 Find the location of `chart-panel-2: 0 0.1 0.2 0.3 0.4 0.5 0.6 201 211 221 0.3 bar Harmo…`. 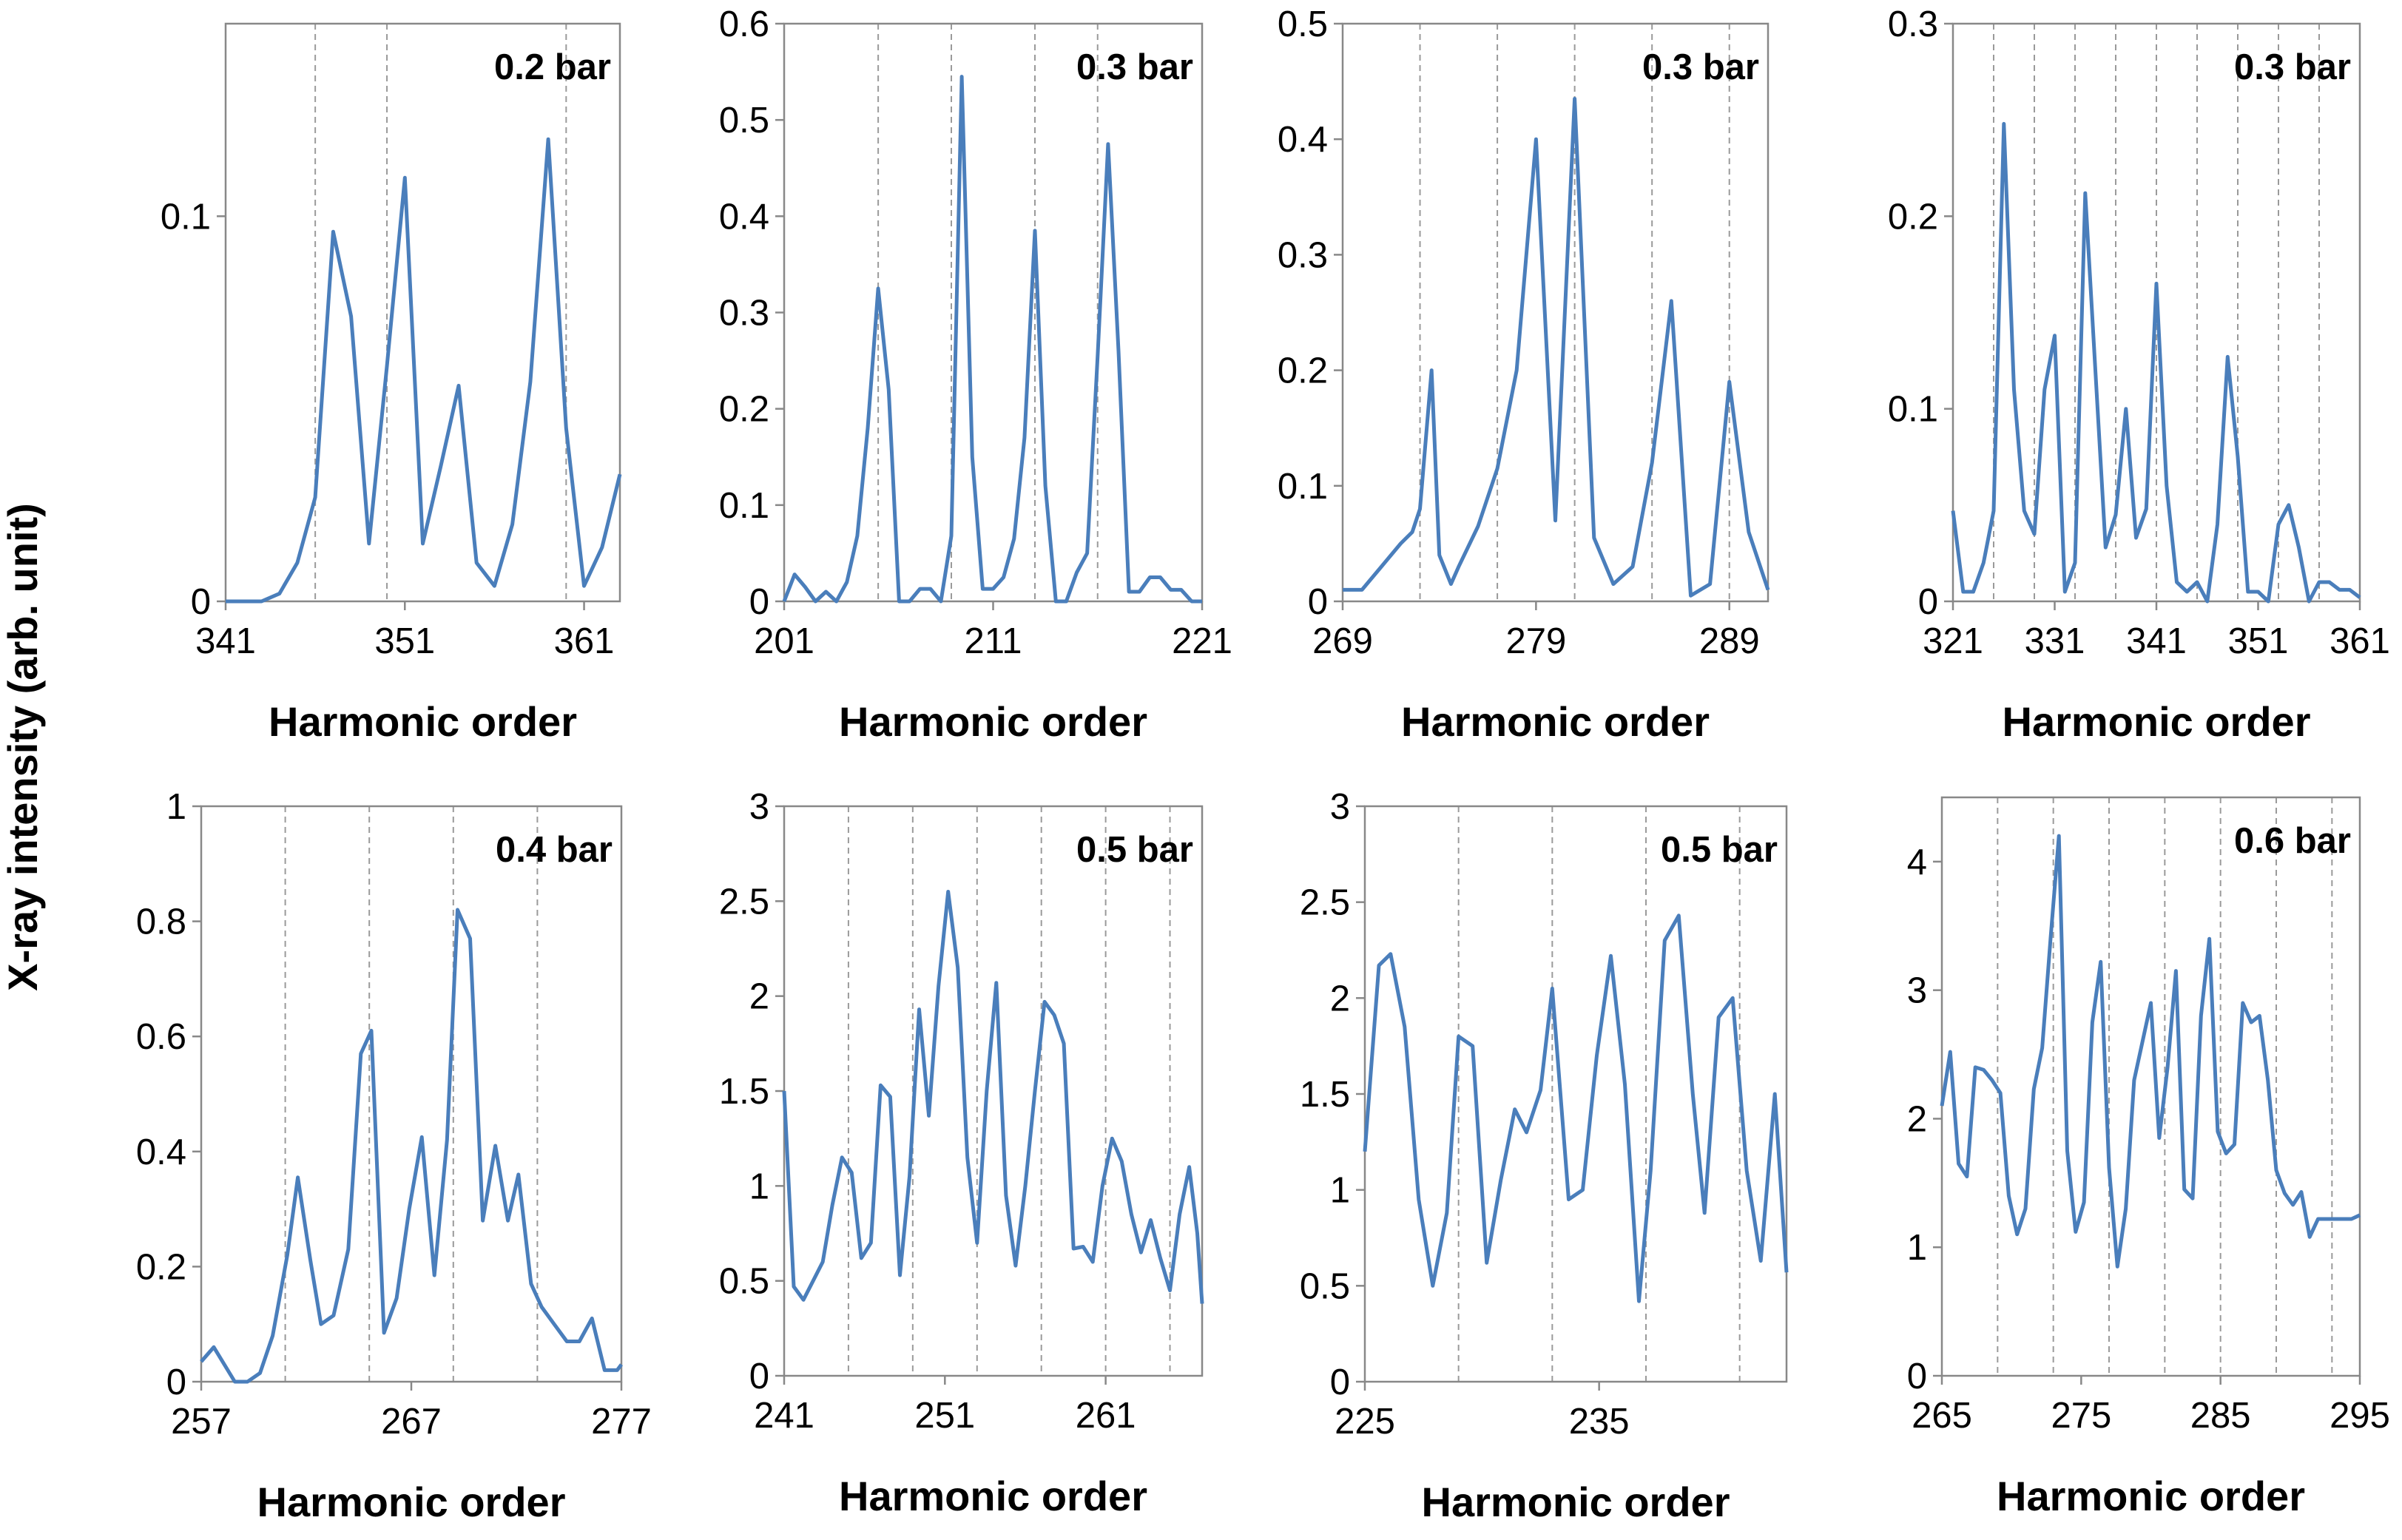

chart-panel-2: 0 0.1 0.2 0.3 0.4 0.5 0.6 201 211 221 0.3 bar Harmo… is located at coordinates (975, 374).